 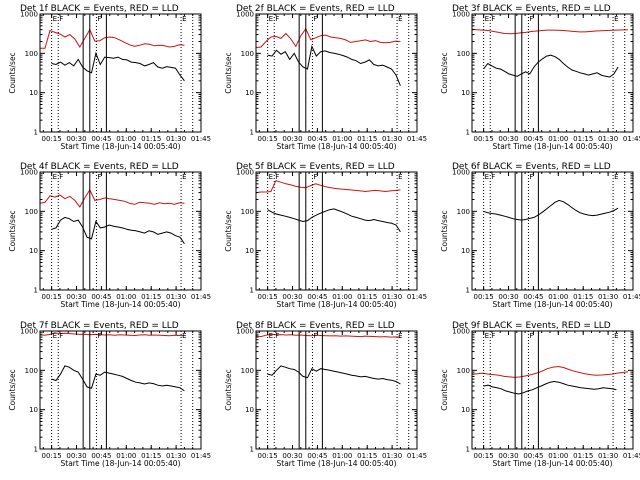 I want to click on panel-title: Det 2f BLACK = Events, RED = LLD, so click(x=315, y=9).